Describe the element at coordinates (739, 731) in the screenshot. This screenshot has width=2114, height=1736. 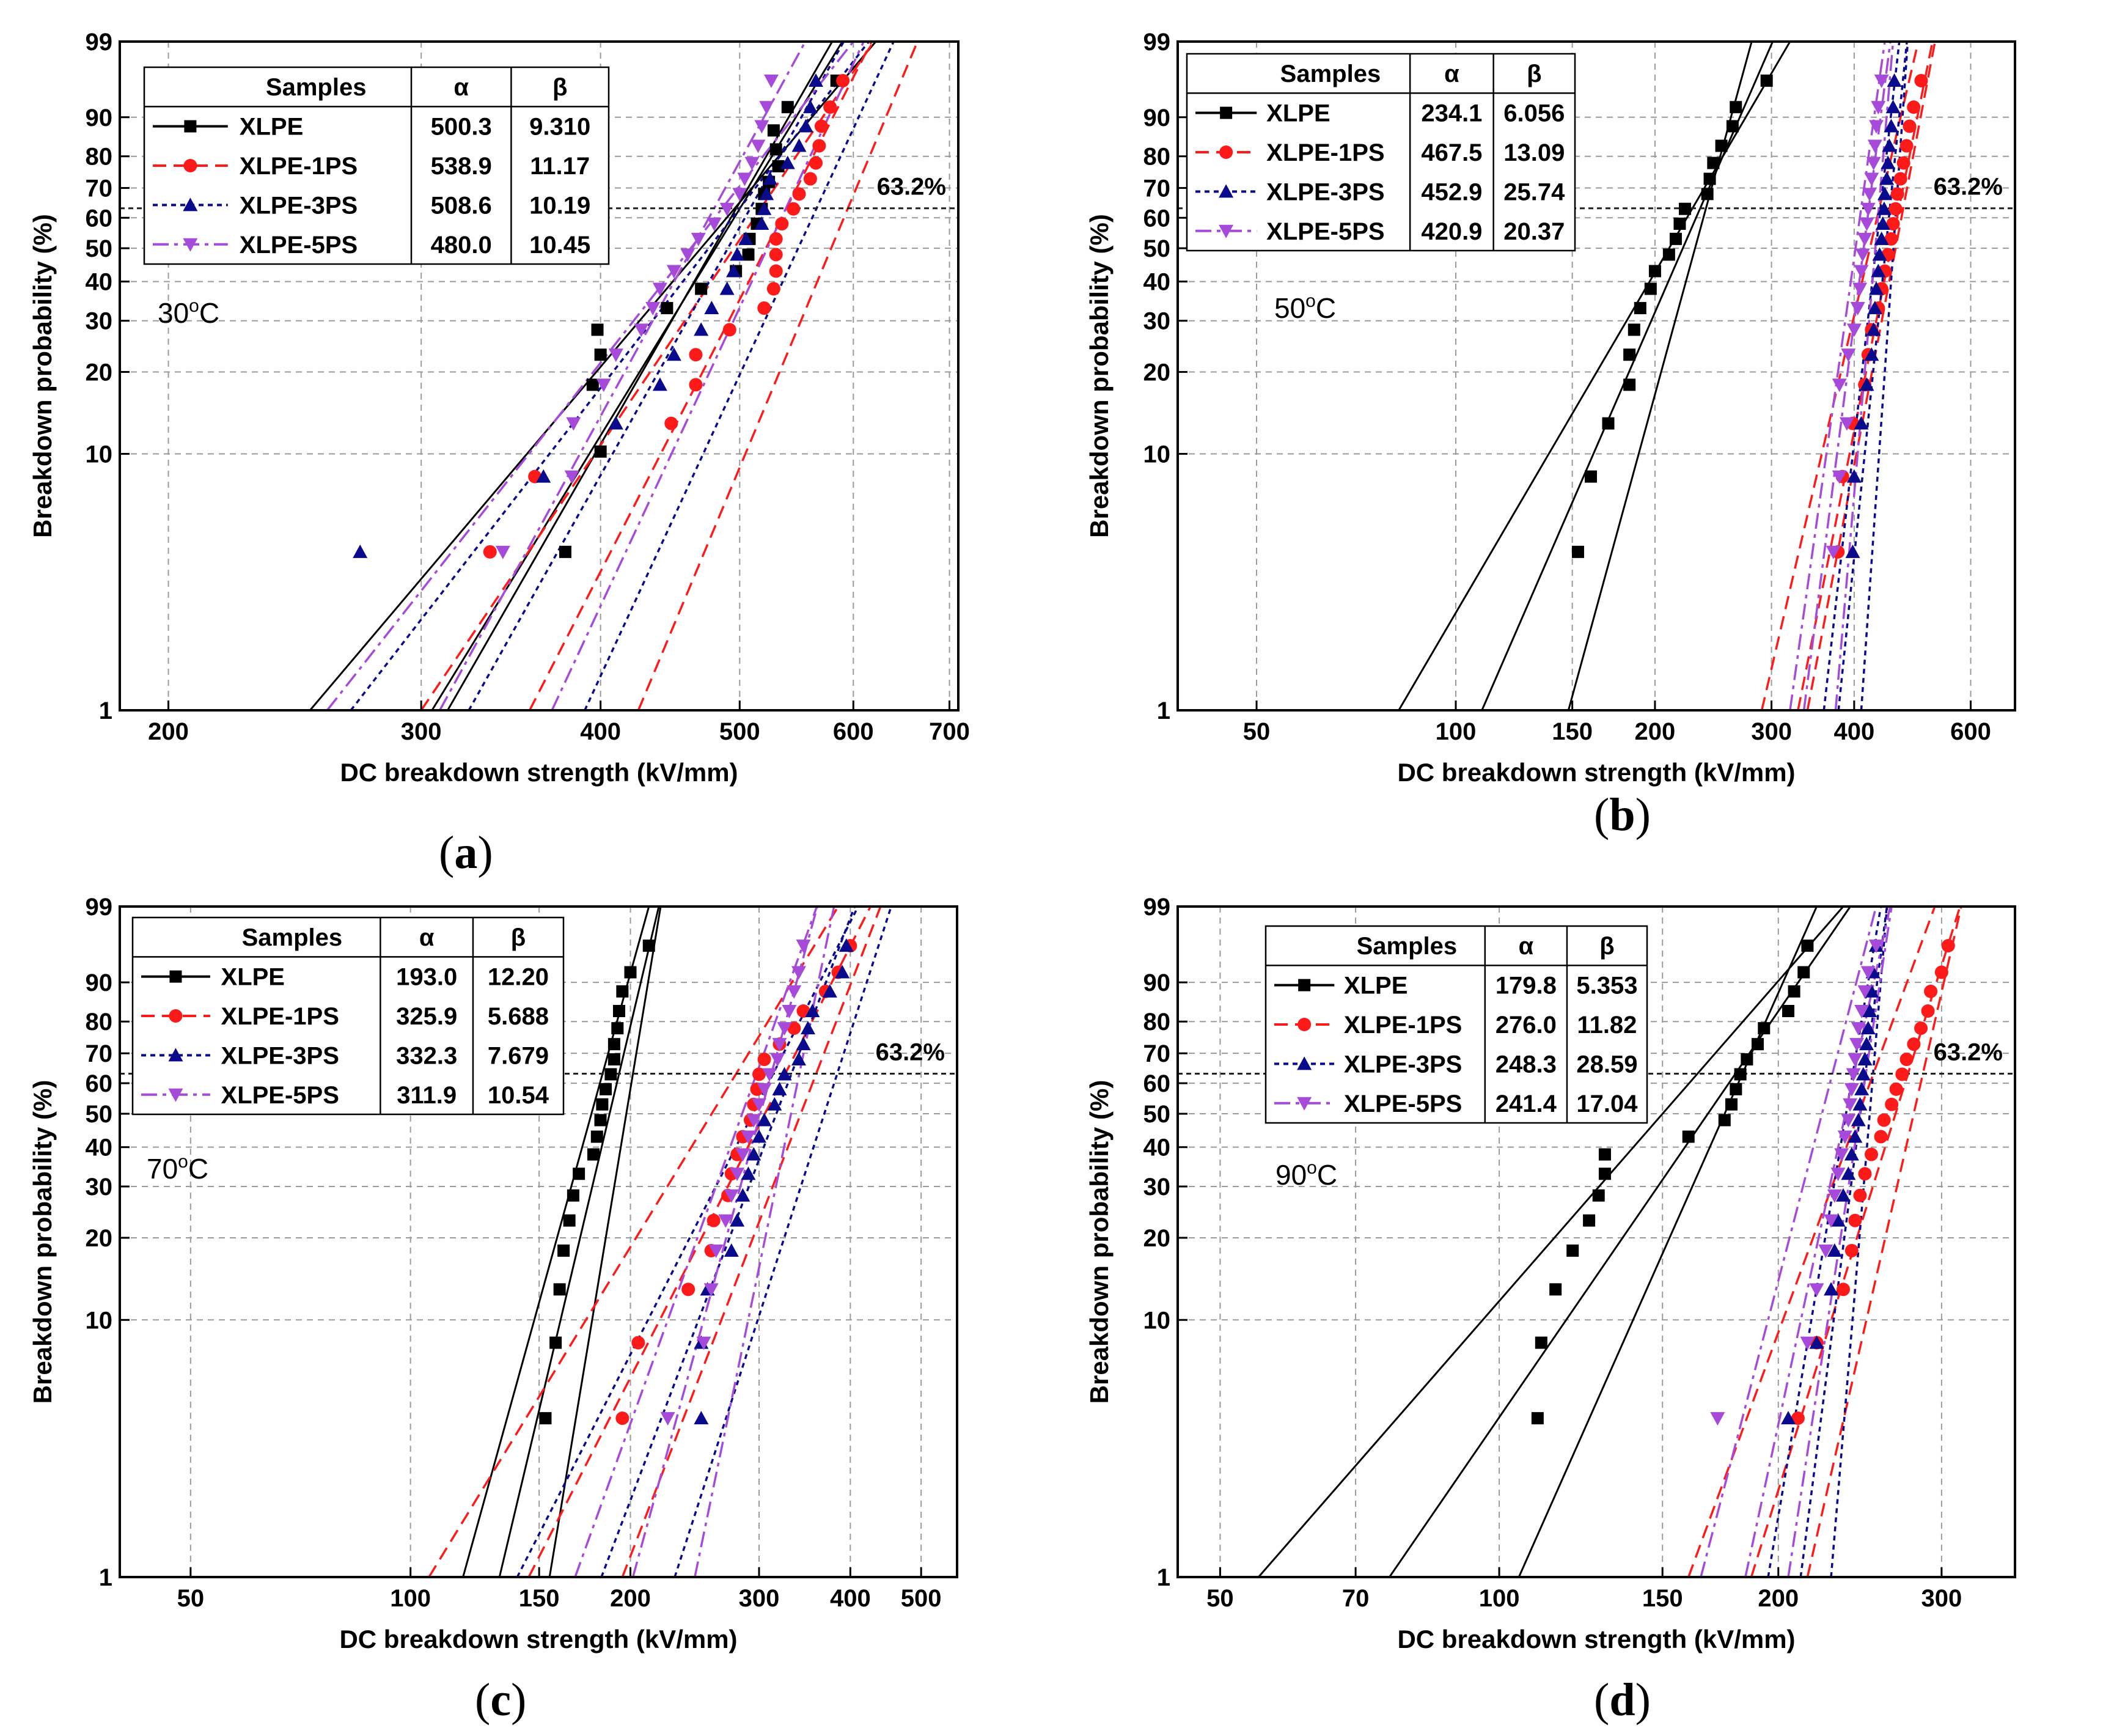
I see `chart-a-xtick-label: 500` at that location.